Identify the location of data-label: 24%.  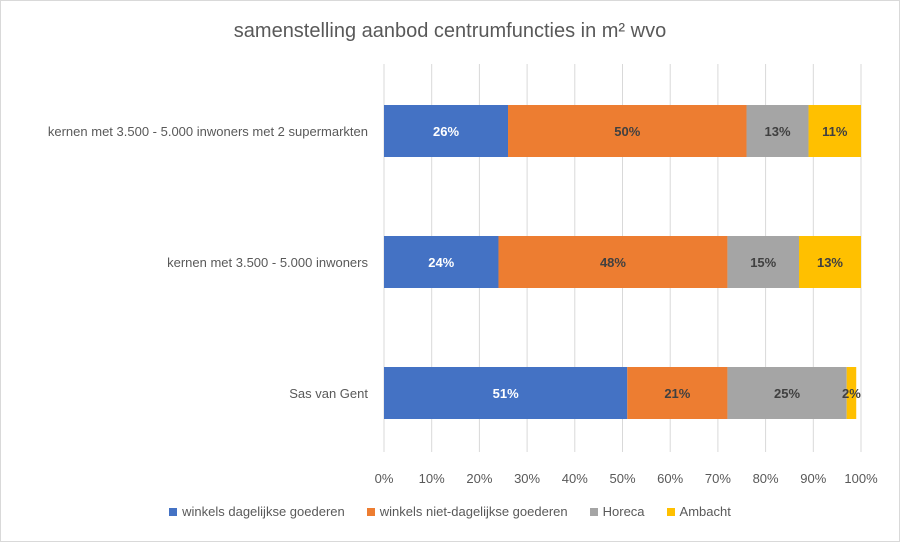
(441, 262).